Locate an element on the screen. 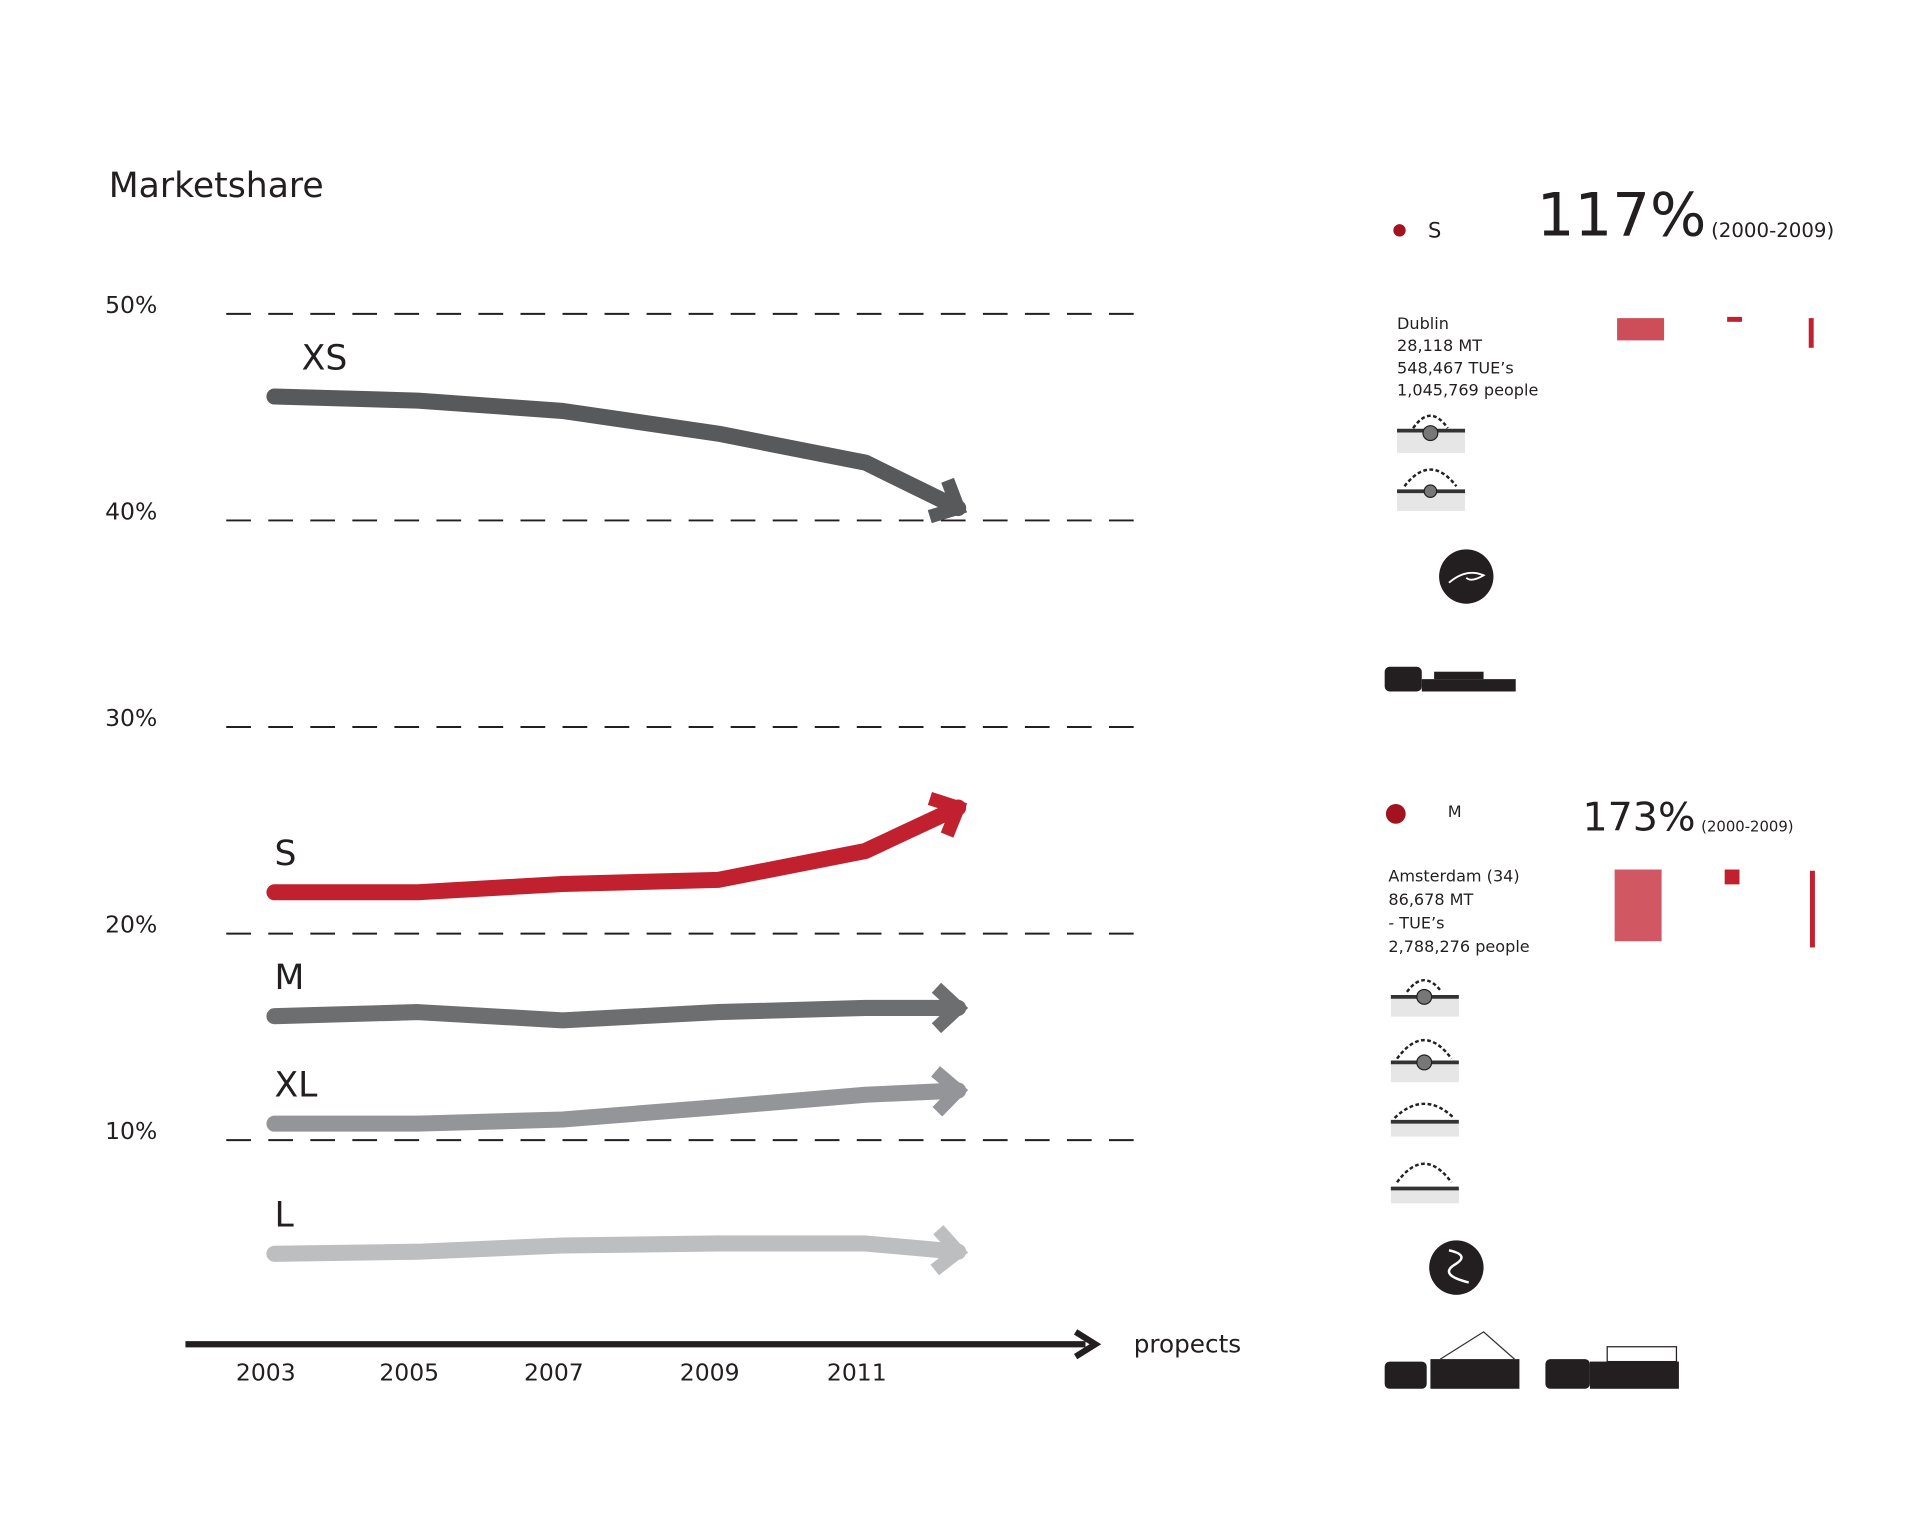  y-tick-label: 40% is located at coordinates (131, 512).